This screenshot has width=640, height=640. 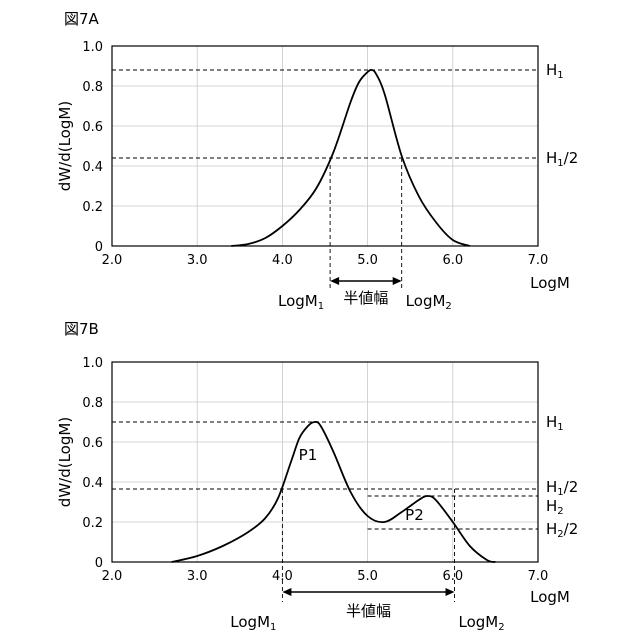 I want to click on reference-label-3: H2, so click(x=555, y=507).